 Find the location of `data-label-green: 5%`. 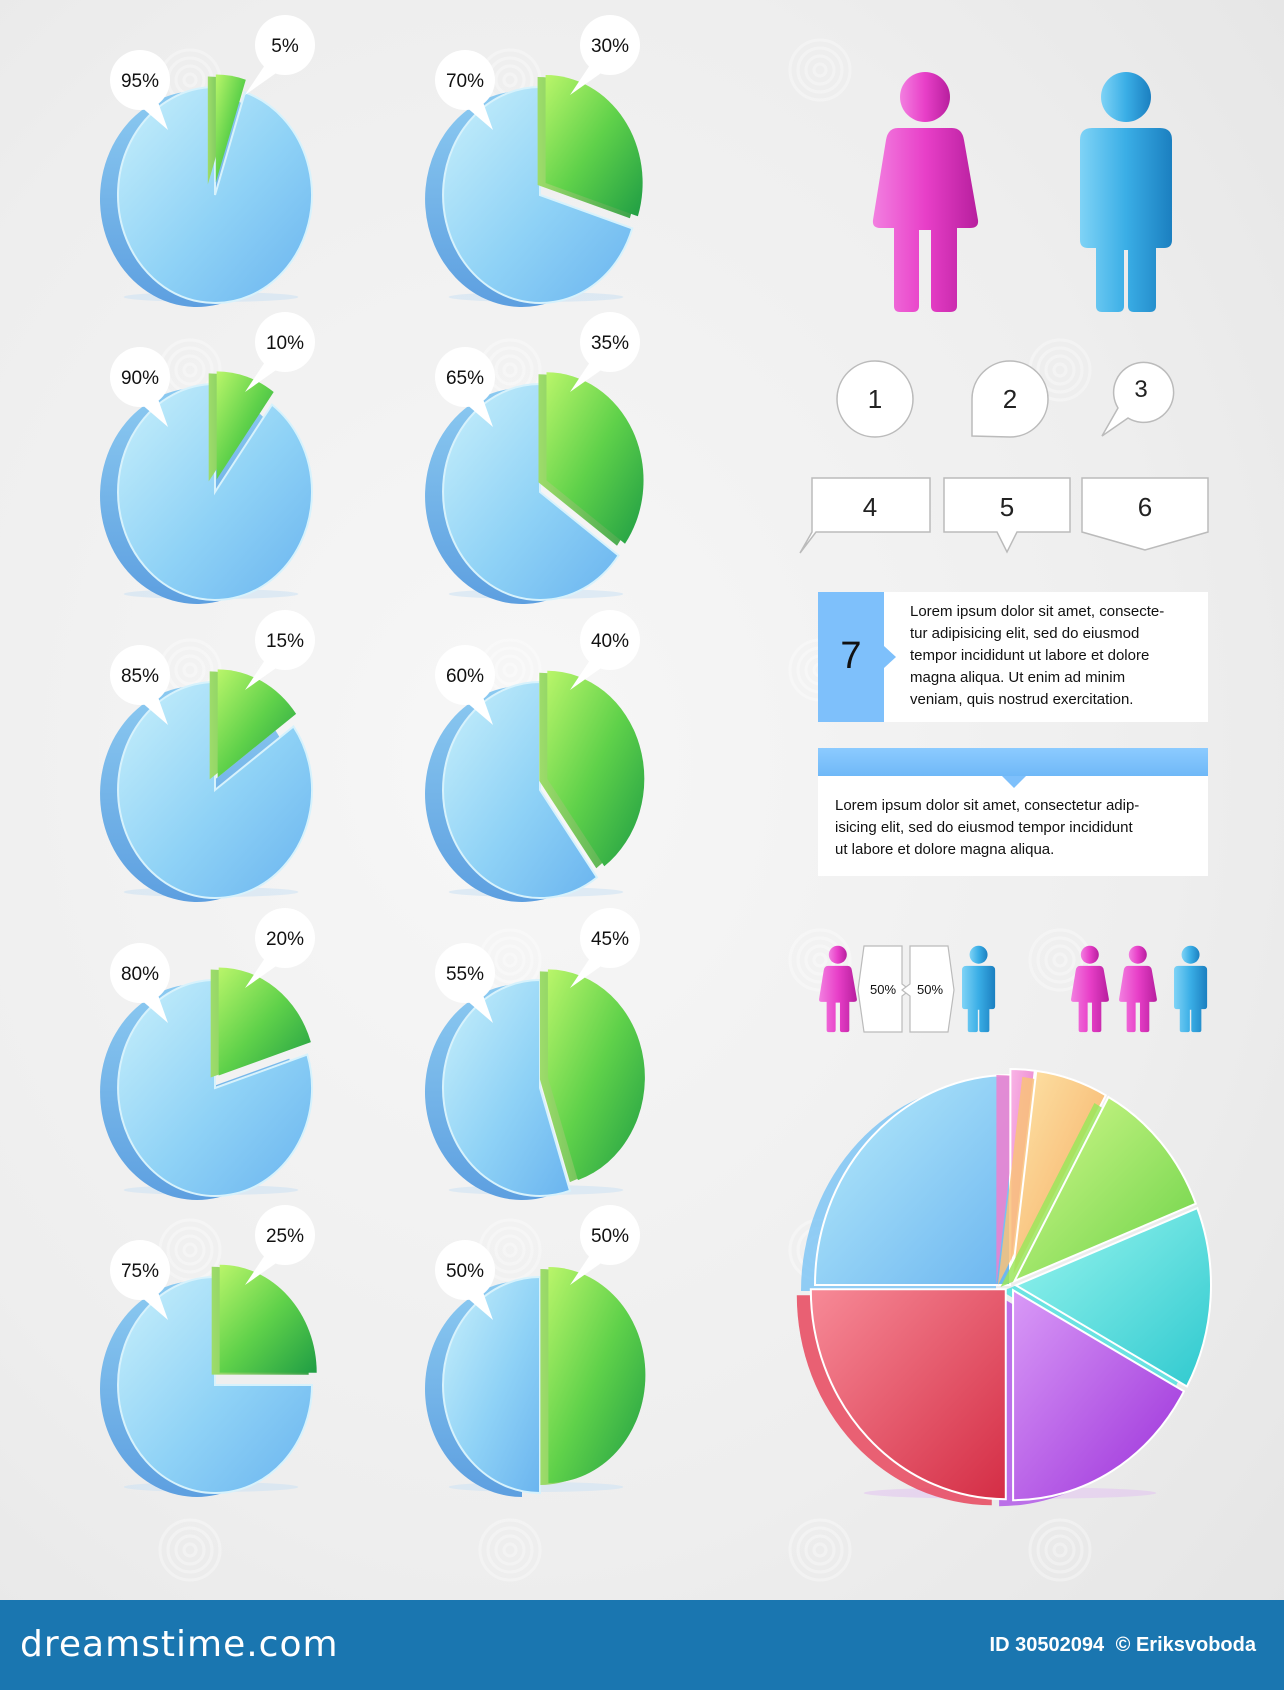

data-label-green: 5% is located at coordinates (280, 55).